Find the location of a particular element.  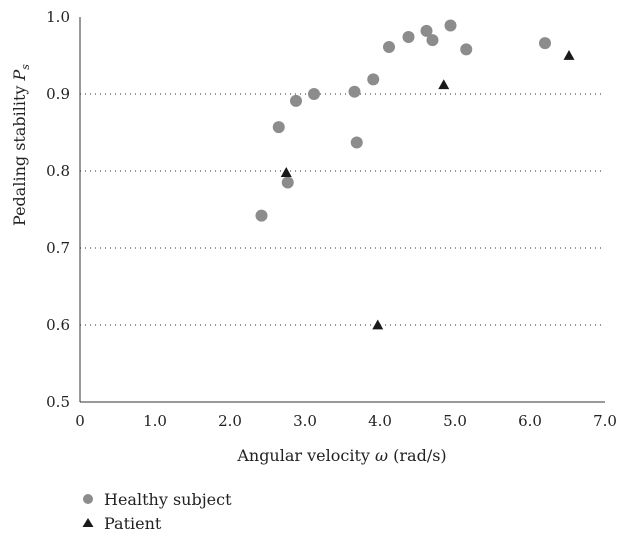

legend-marker-healthy-subject is located at coordinates (88, 499).